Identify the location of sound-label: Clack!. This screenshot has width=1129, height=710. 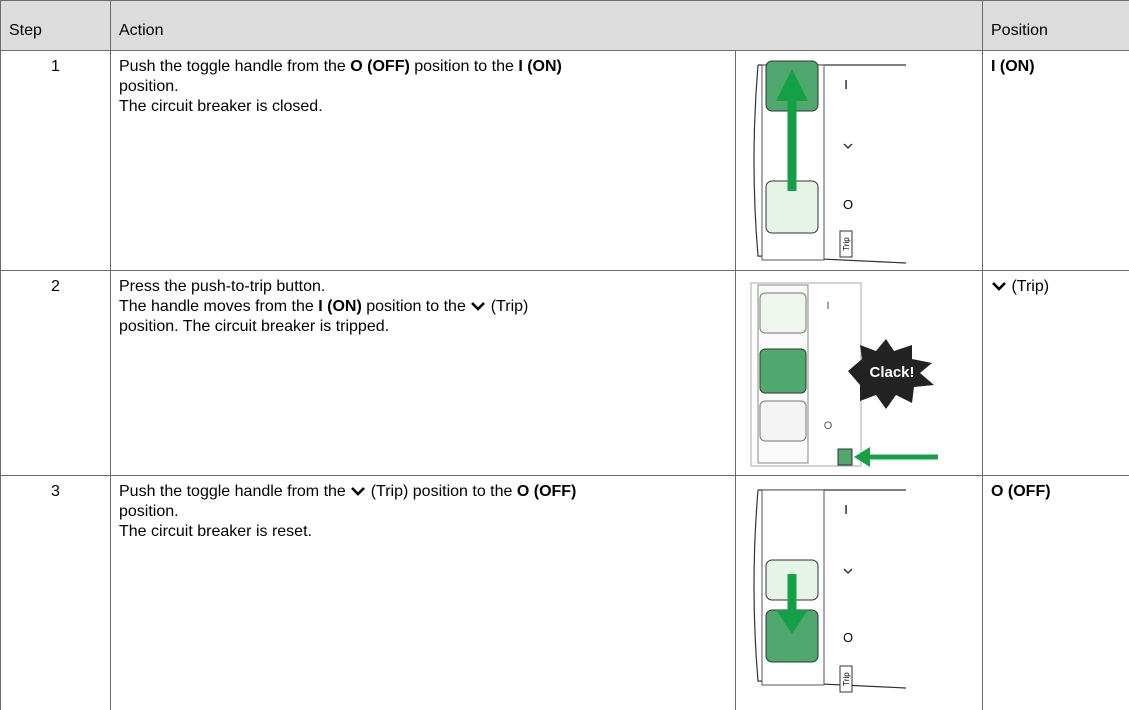
(891, 372).